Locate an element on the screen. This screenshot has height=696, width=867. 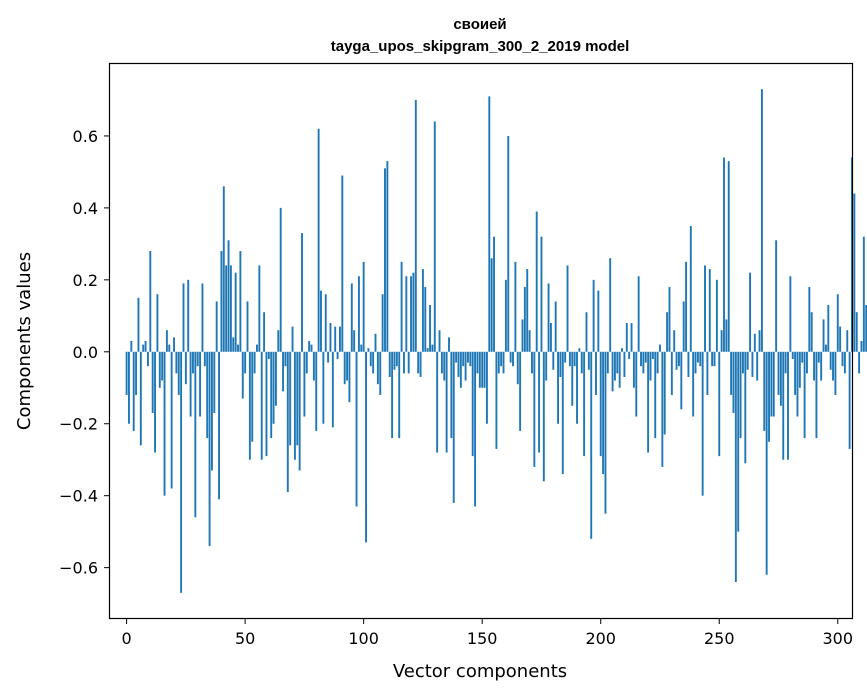
y-tick-label: −0.4 is located at coordinates (78, 496).